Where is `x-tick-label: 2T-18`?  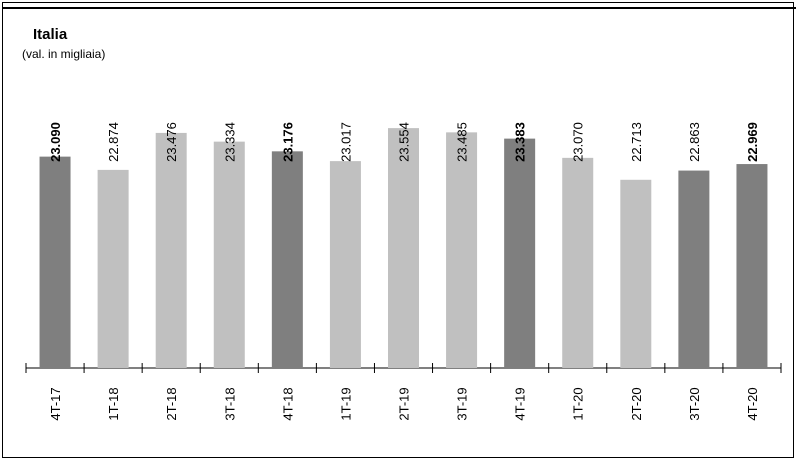
x-tick-label: 2T-18 is located at coordinates (171, 403).